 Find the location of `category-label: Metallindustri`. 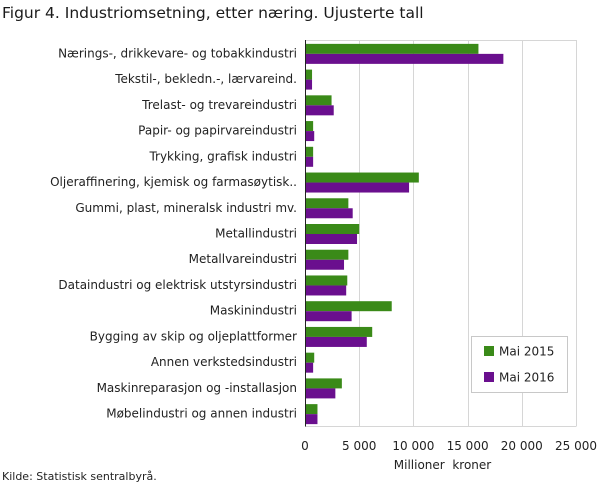

category-label: Metallindustri is located at coordinates (256, 234).